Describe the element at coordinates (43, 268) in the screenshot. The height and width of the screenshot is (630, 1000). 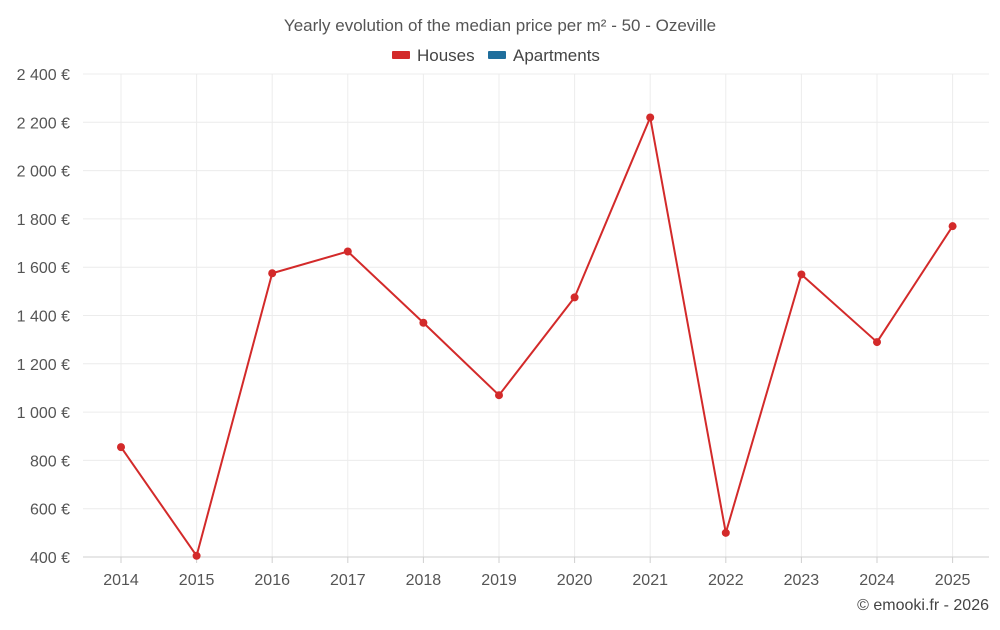
I see `y-tick-label: 1 600 €` at that location.